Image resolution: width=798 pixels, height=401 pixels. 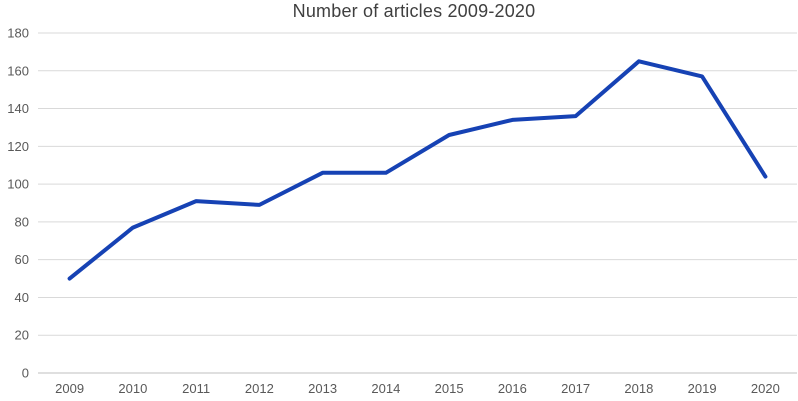 What do you see at coordinates (259, 388) in the screenshot?
I see `x-tick-label: 2012` at bounding box center [259, 388].